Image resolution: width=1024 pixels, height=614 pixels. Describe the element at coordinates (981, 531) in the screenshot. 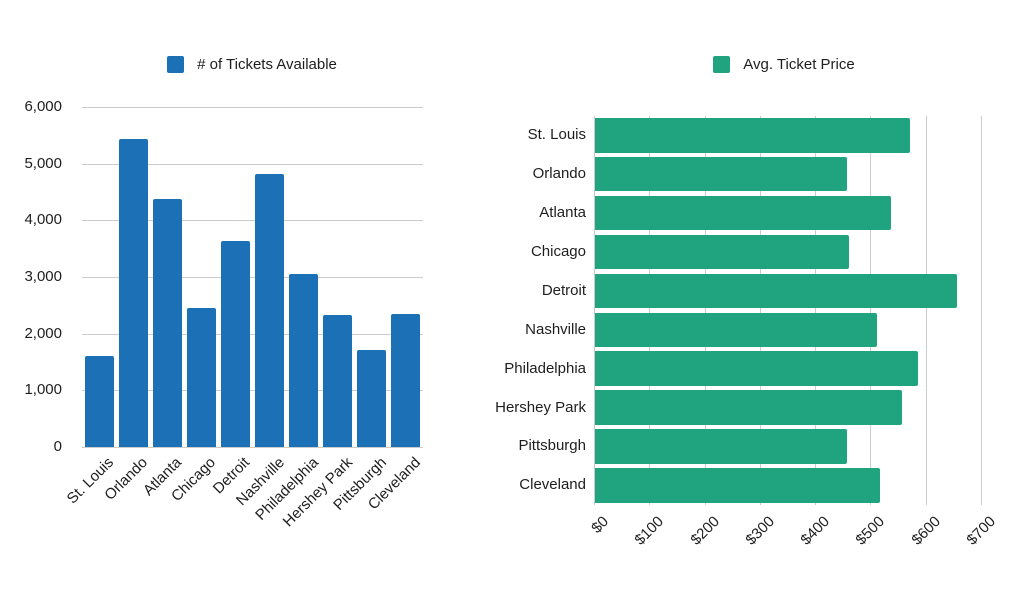

I see `x-axis-tick-label: $700` at that location.